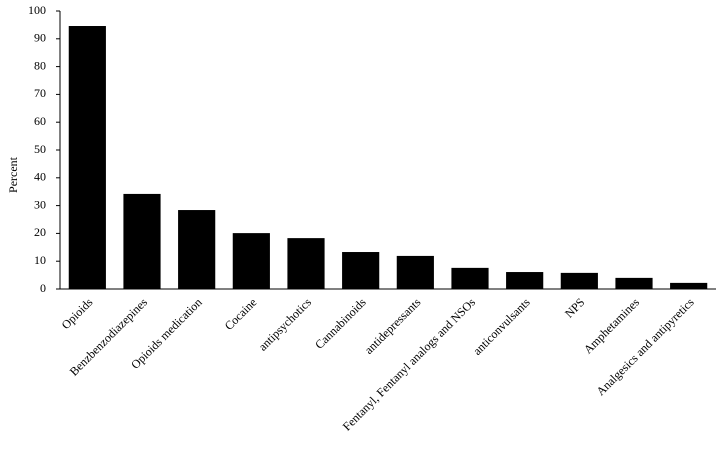 Image resolution: width=722 pixels, height=459 pixels. I want to click on x-tick-label: Analgesics and antipyretics, so click(645, 346).